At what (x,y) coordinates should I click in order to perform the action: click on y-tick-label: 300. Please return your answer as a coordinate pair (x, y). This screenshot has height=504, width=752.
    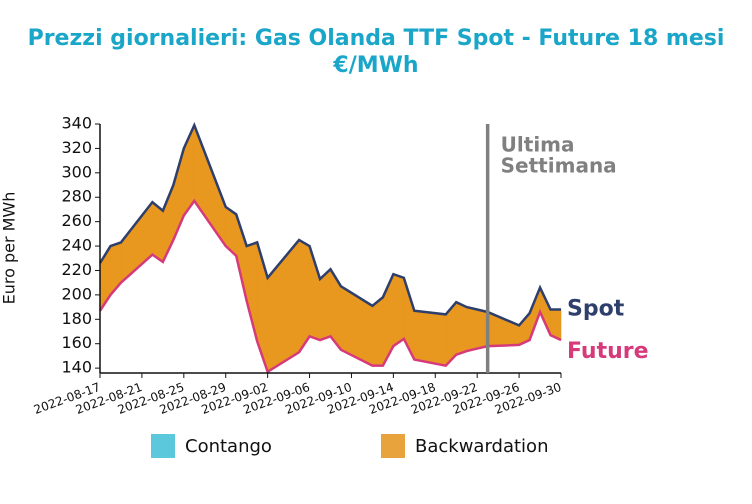
    Looking at the image, I should click on (76, 171).